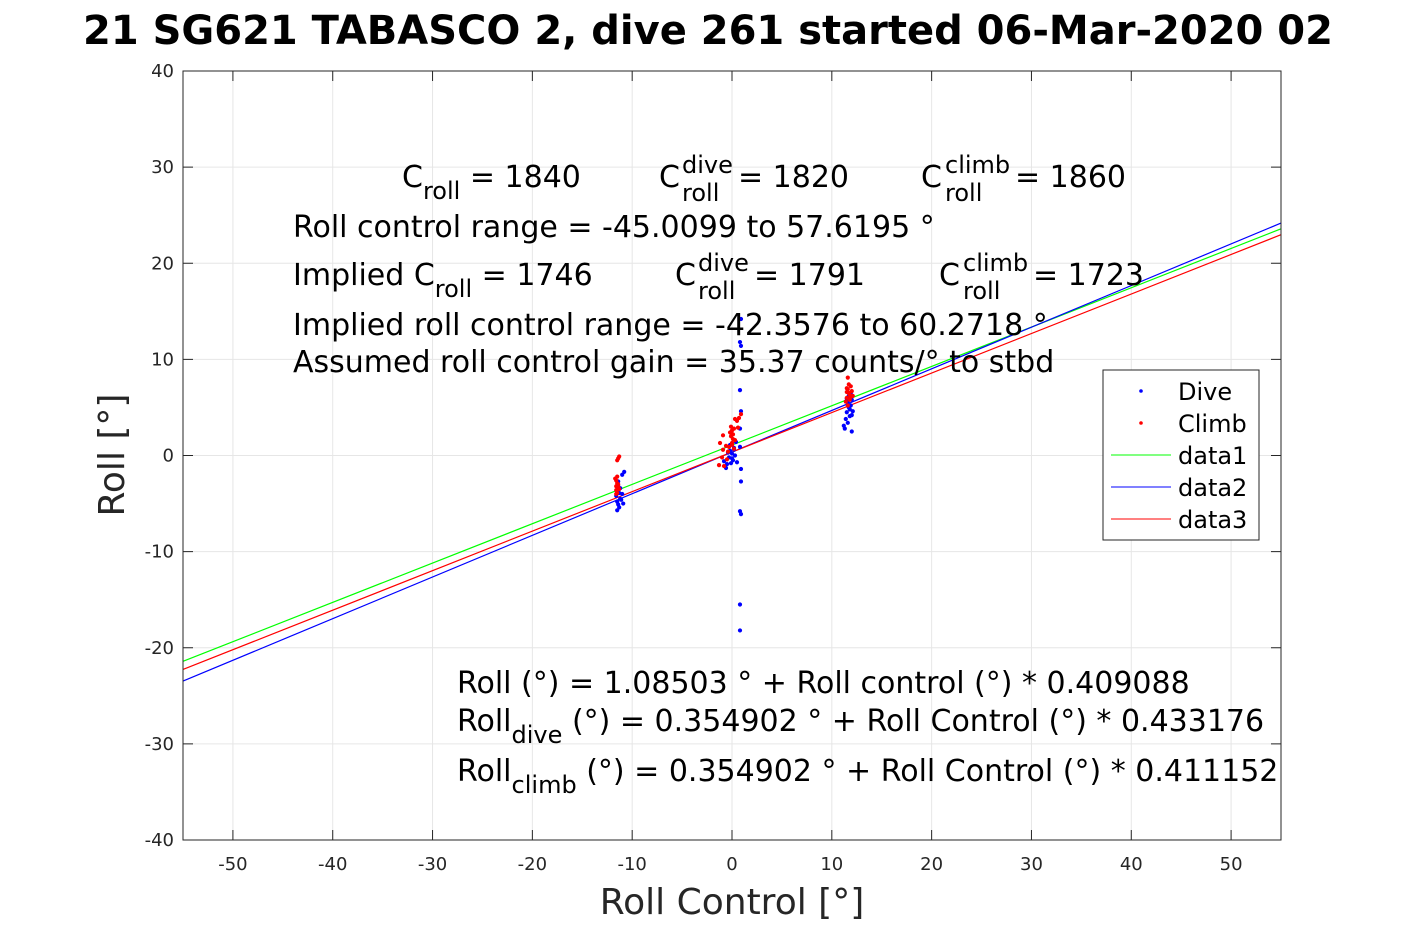 This screenshot has width=1417, height=945. I want to click on x-tick-label: 30, so click(1031, 864).